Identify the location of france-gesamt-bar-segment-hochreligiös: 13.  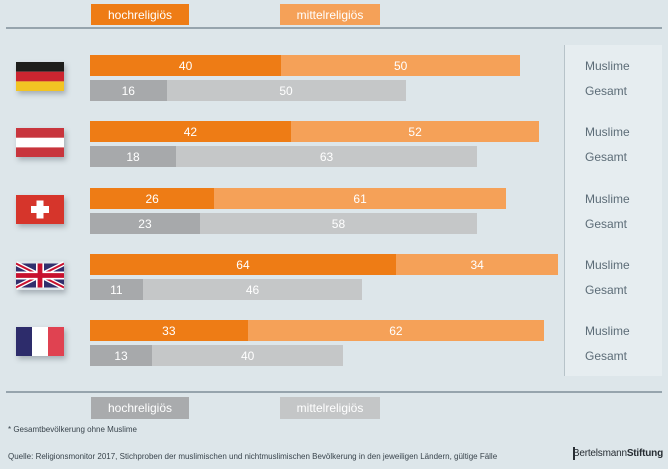
(121, 355).